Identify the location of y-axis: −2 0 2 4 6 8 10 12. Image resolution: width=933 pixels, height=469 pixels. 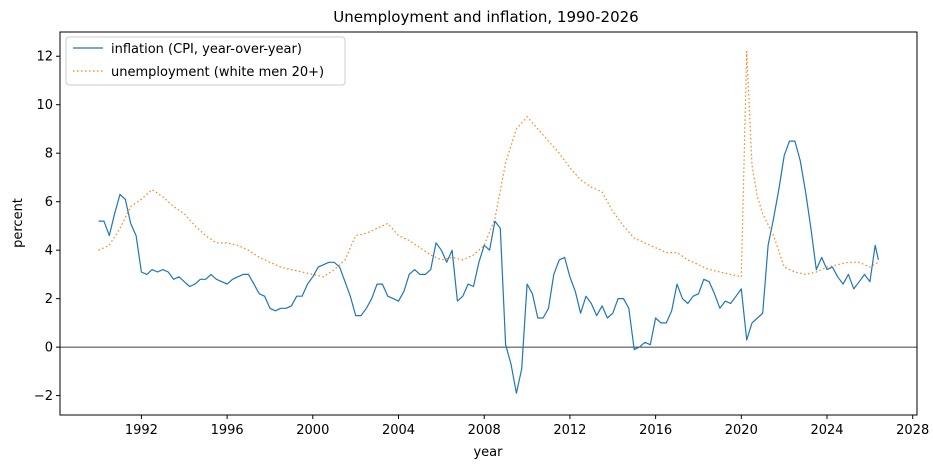
(47, 227).